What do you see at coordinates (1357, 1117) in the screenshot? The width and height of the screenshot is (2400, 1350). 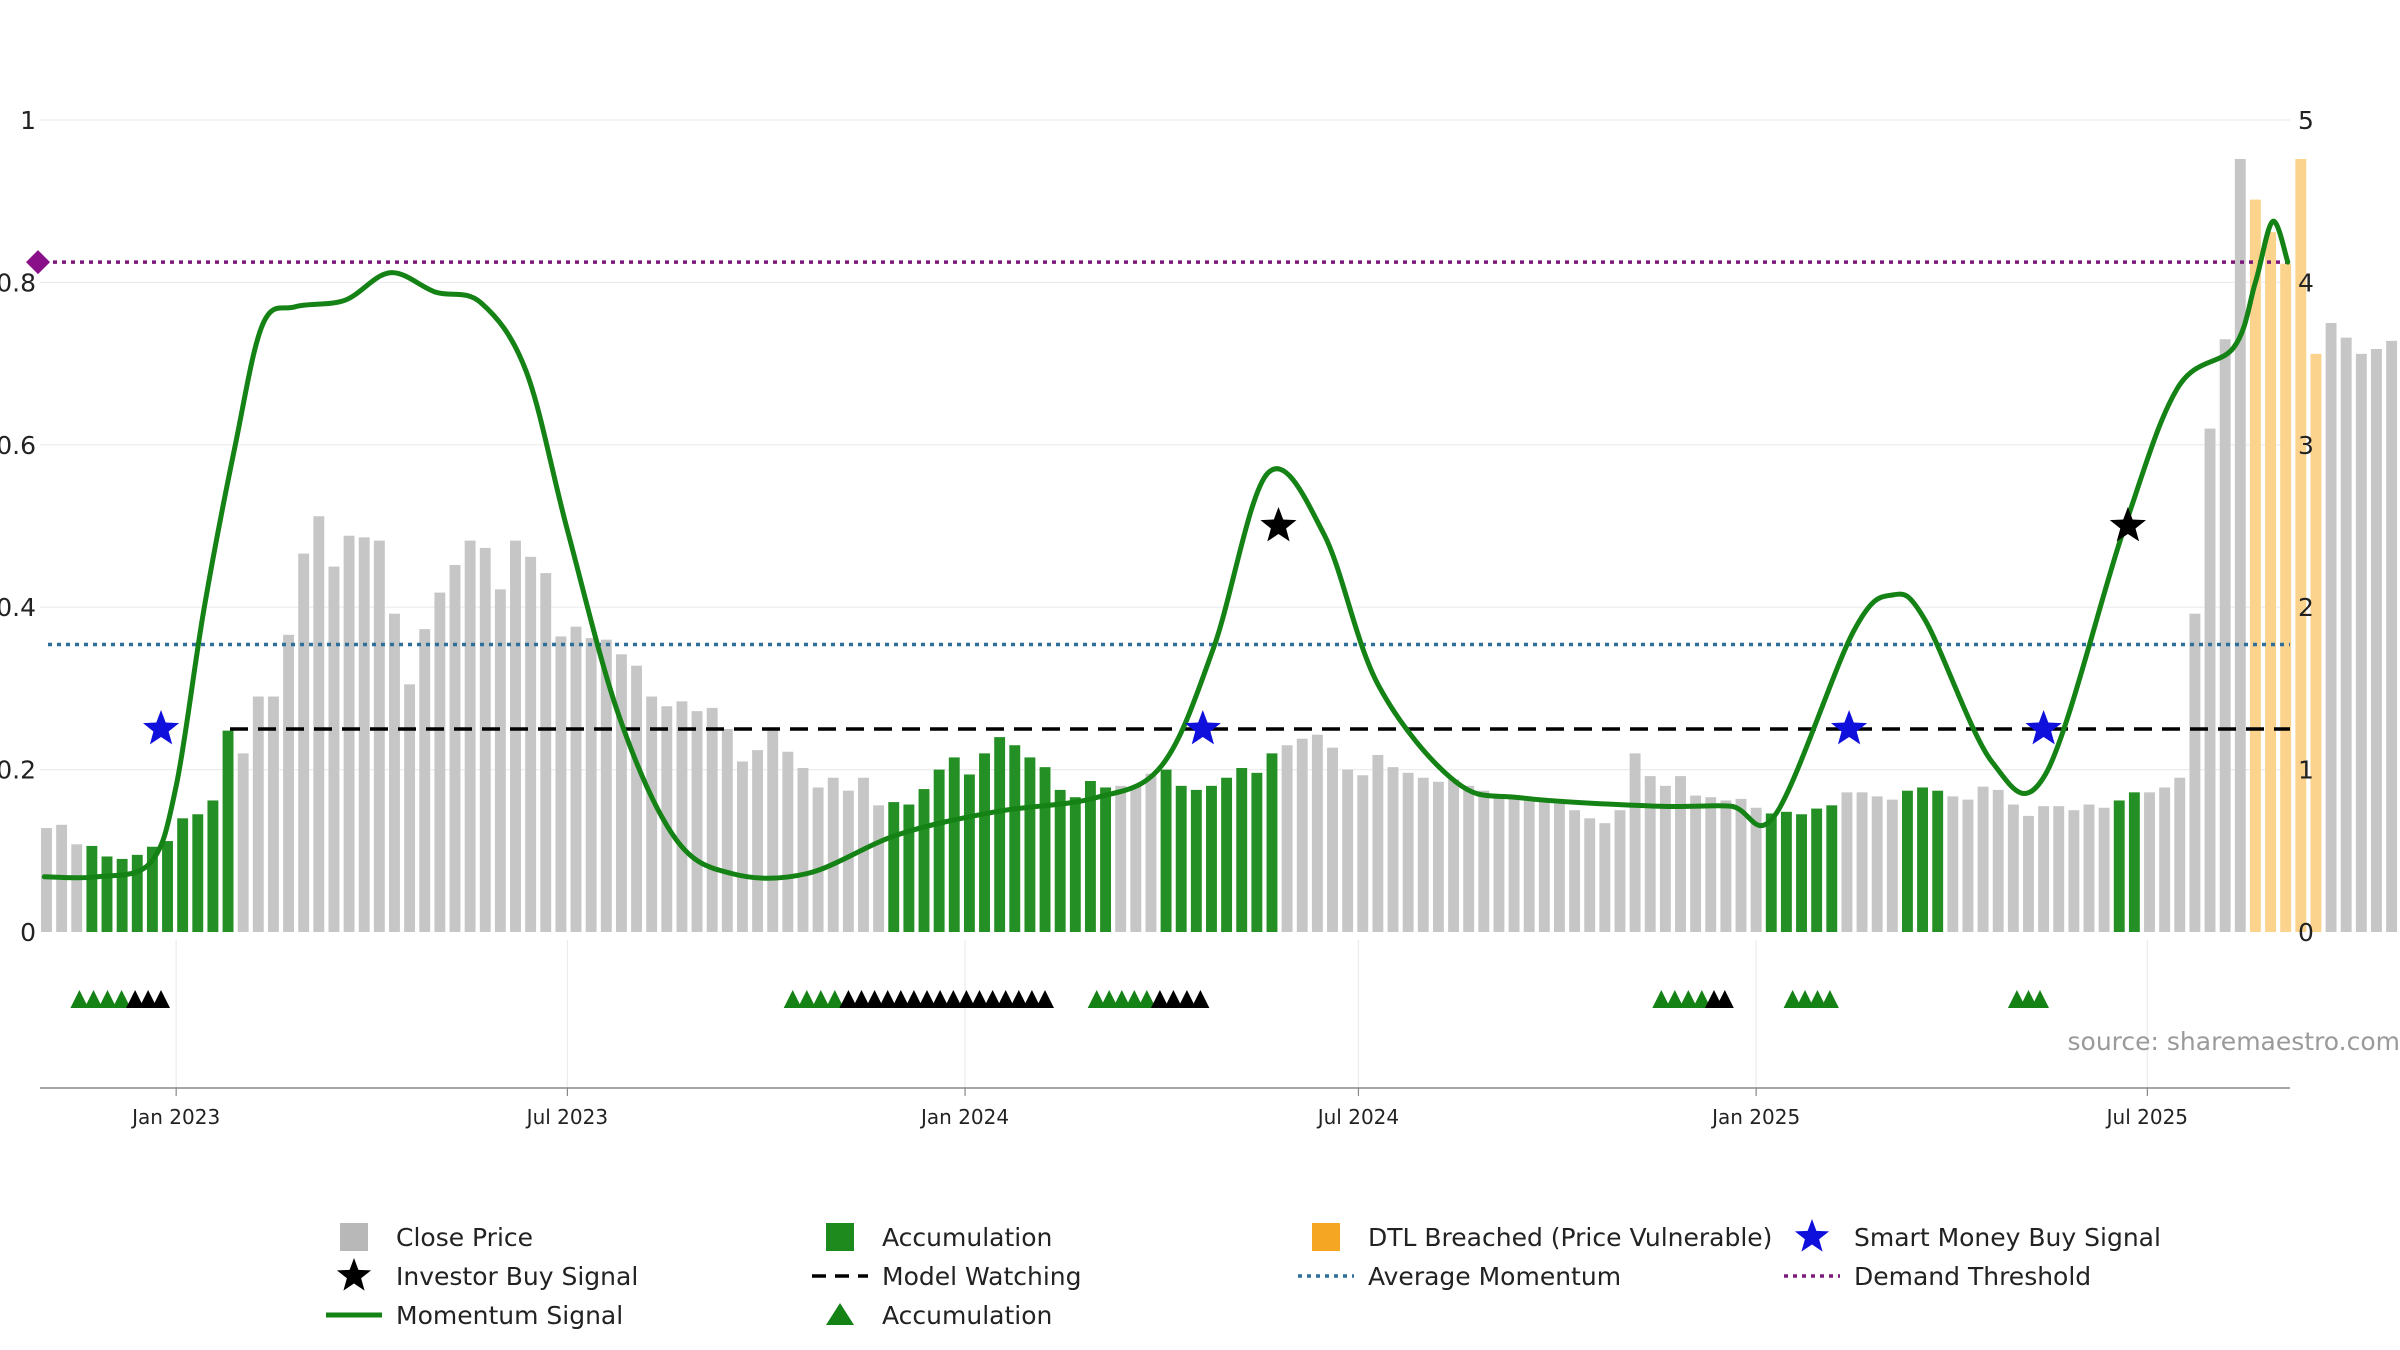 I see `x-tick-label: Jul 2024` at bounding box center [1357, 1117].